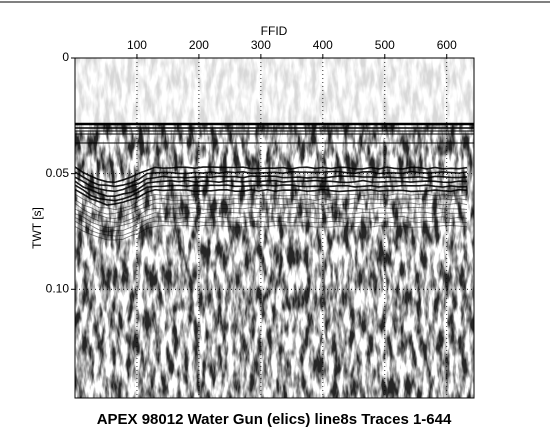 The image size is (550, 432). Describe the element at coordinates (137, 45) in the screenshot. I see `x-tick-label: 100` at that location.